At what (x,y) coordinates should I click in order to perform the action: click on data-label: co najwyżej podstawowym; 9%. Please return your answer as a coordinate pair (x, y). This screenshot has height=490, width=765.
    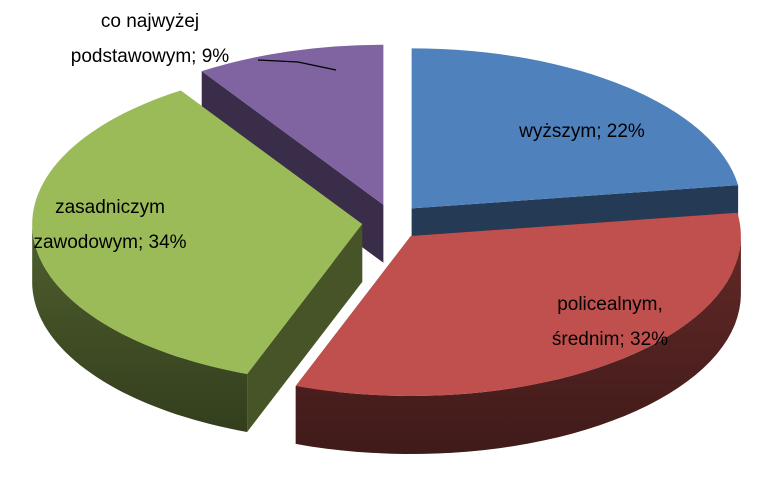
    Looking at the image, I should click on (150, 39).